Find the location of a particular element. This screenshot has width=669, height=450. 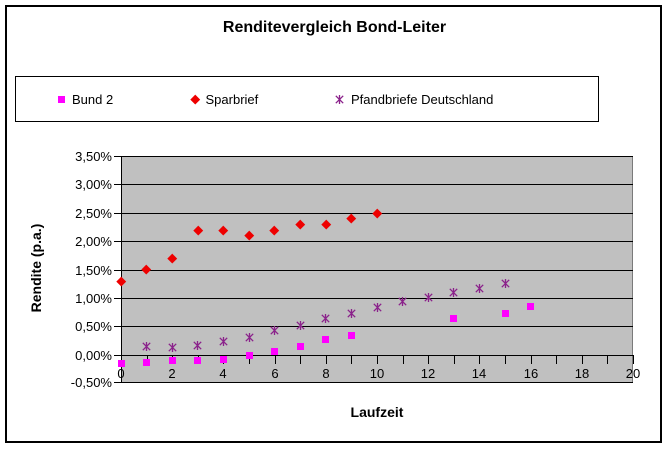

y-axis-line is located at coordinates (121, 269).